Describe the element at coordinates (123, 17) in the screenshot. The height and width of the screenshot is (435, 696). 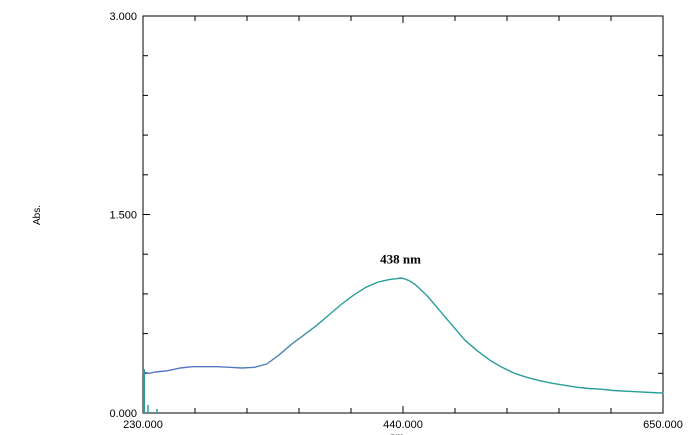
I see `y-tick-label: 3.000` at that location.